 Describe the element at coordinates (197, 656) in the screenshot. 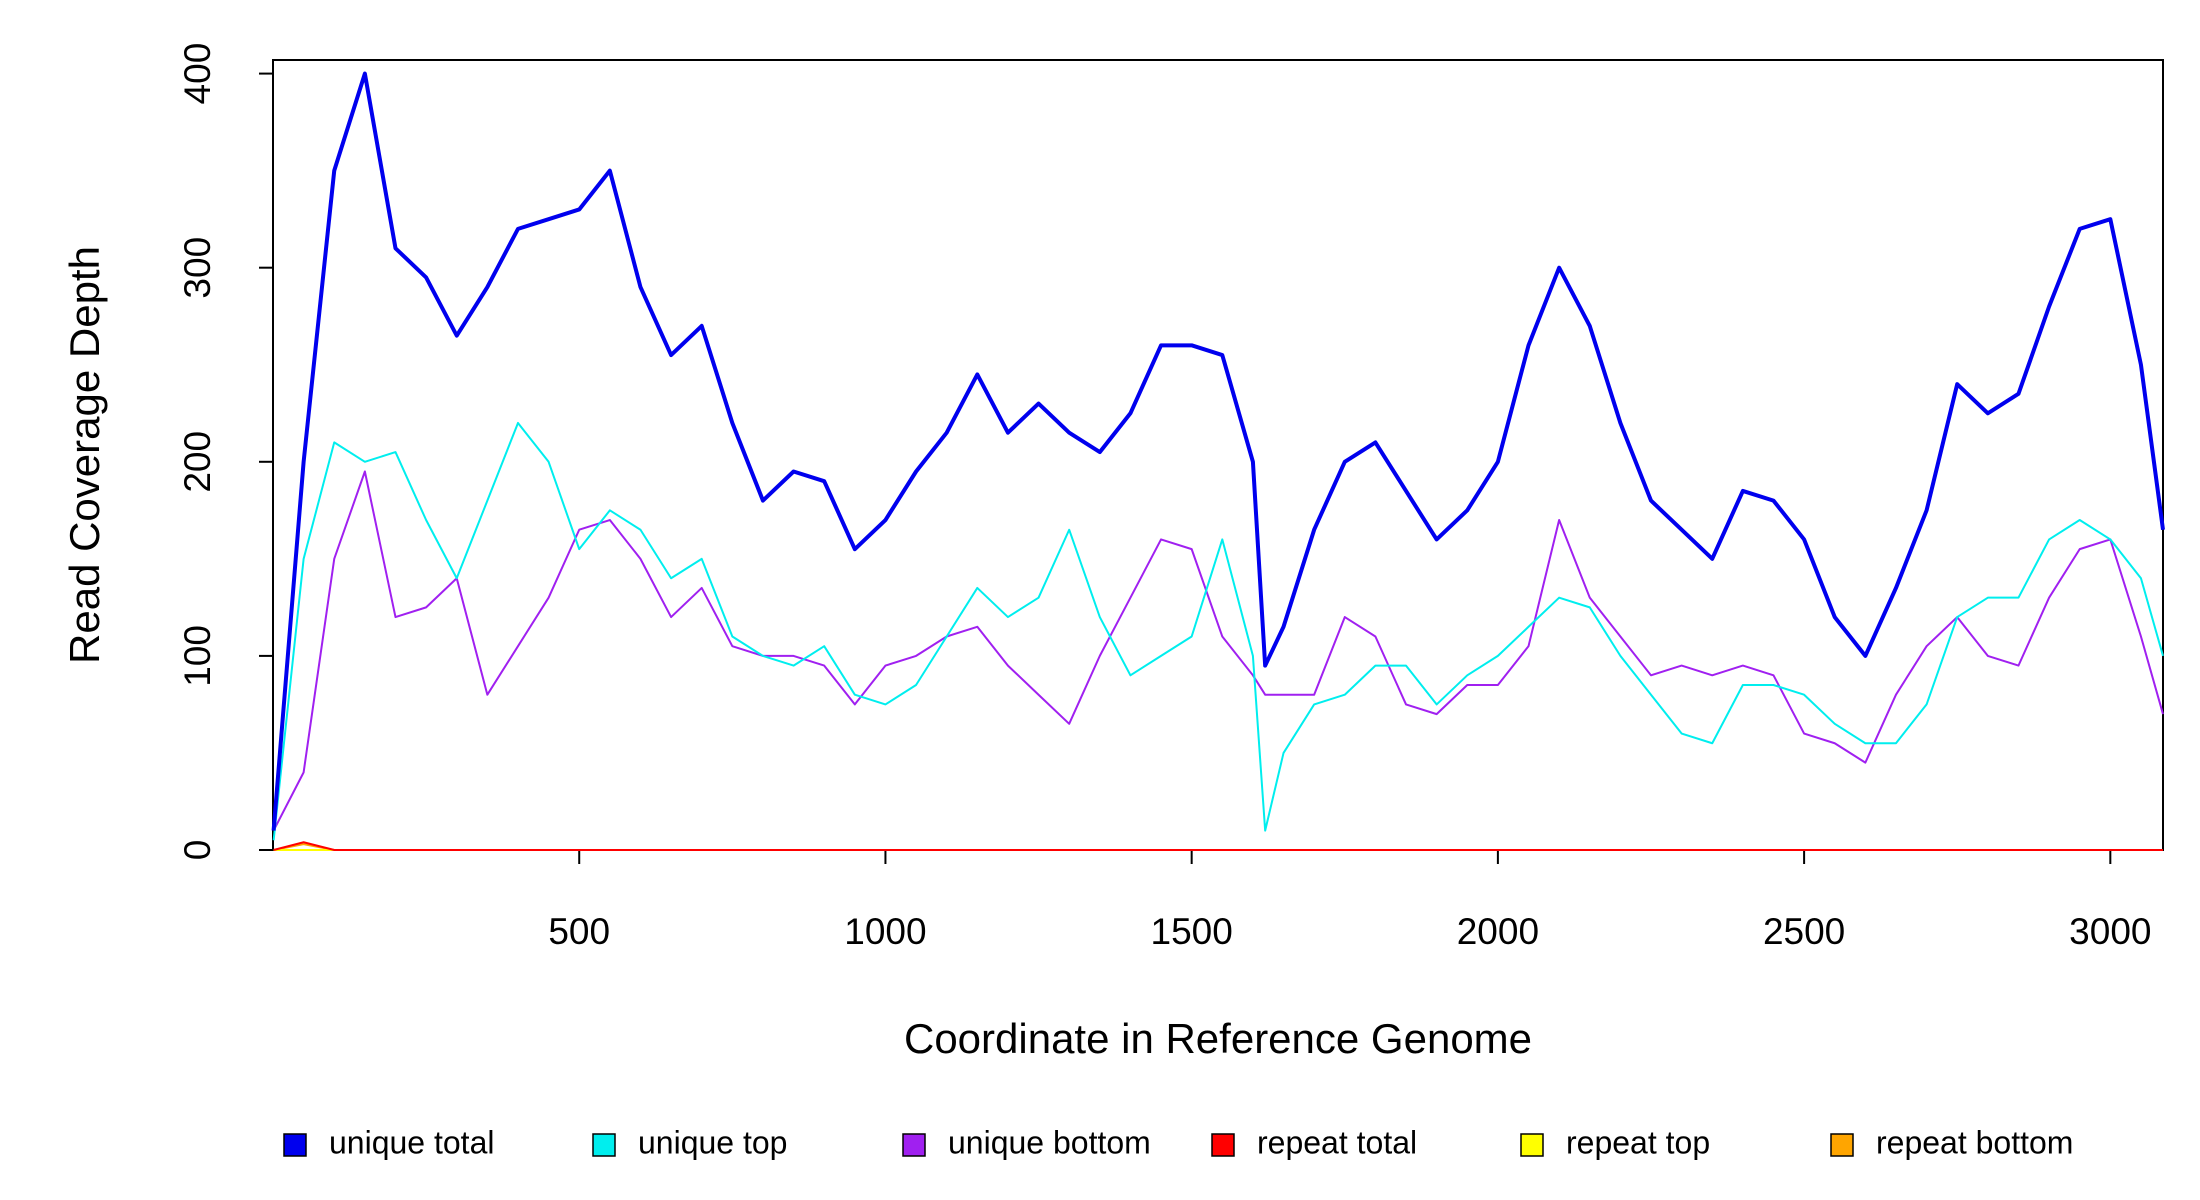

I see `y-tick-label: 100` at that location.